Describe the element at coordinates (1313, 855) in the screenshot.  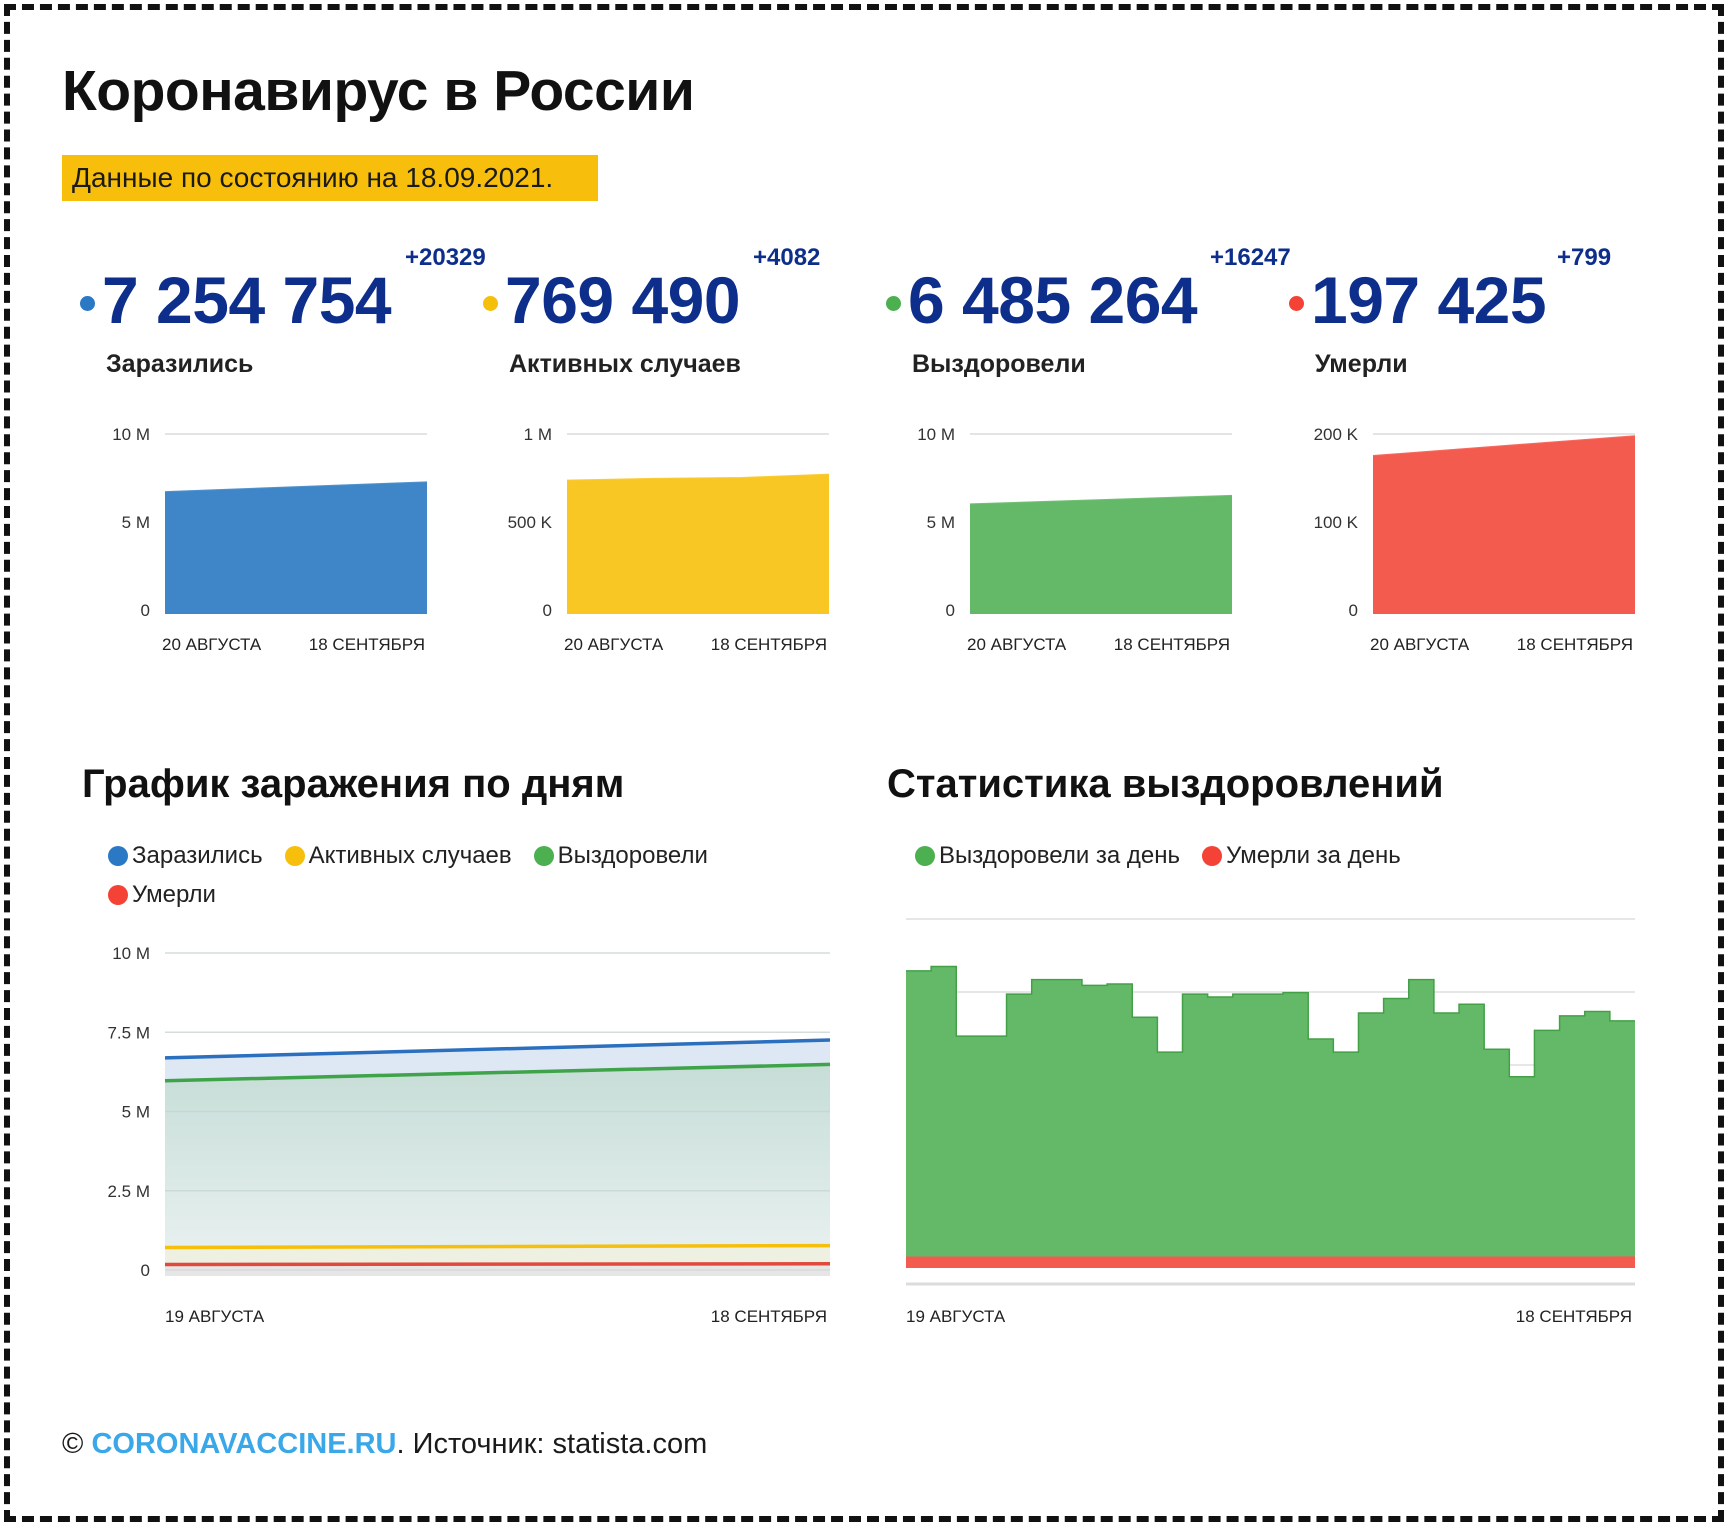
I see `legend-label: Умерли за день` at that location.